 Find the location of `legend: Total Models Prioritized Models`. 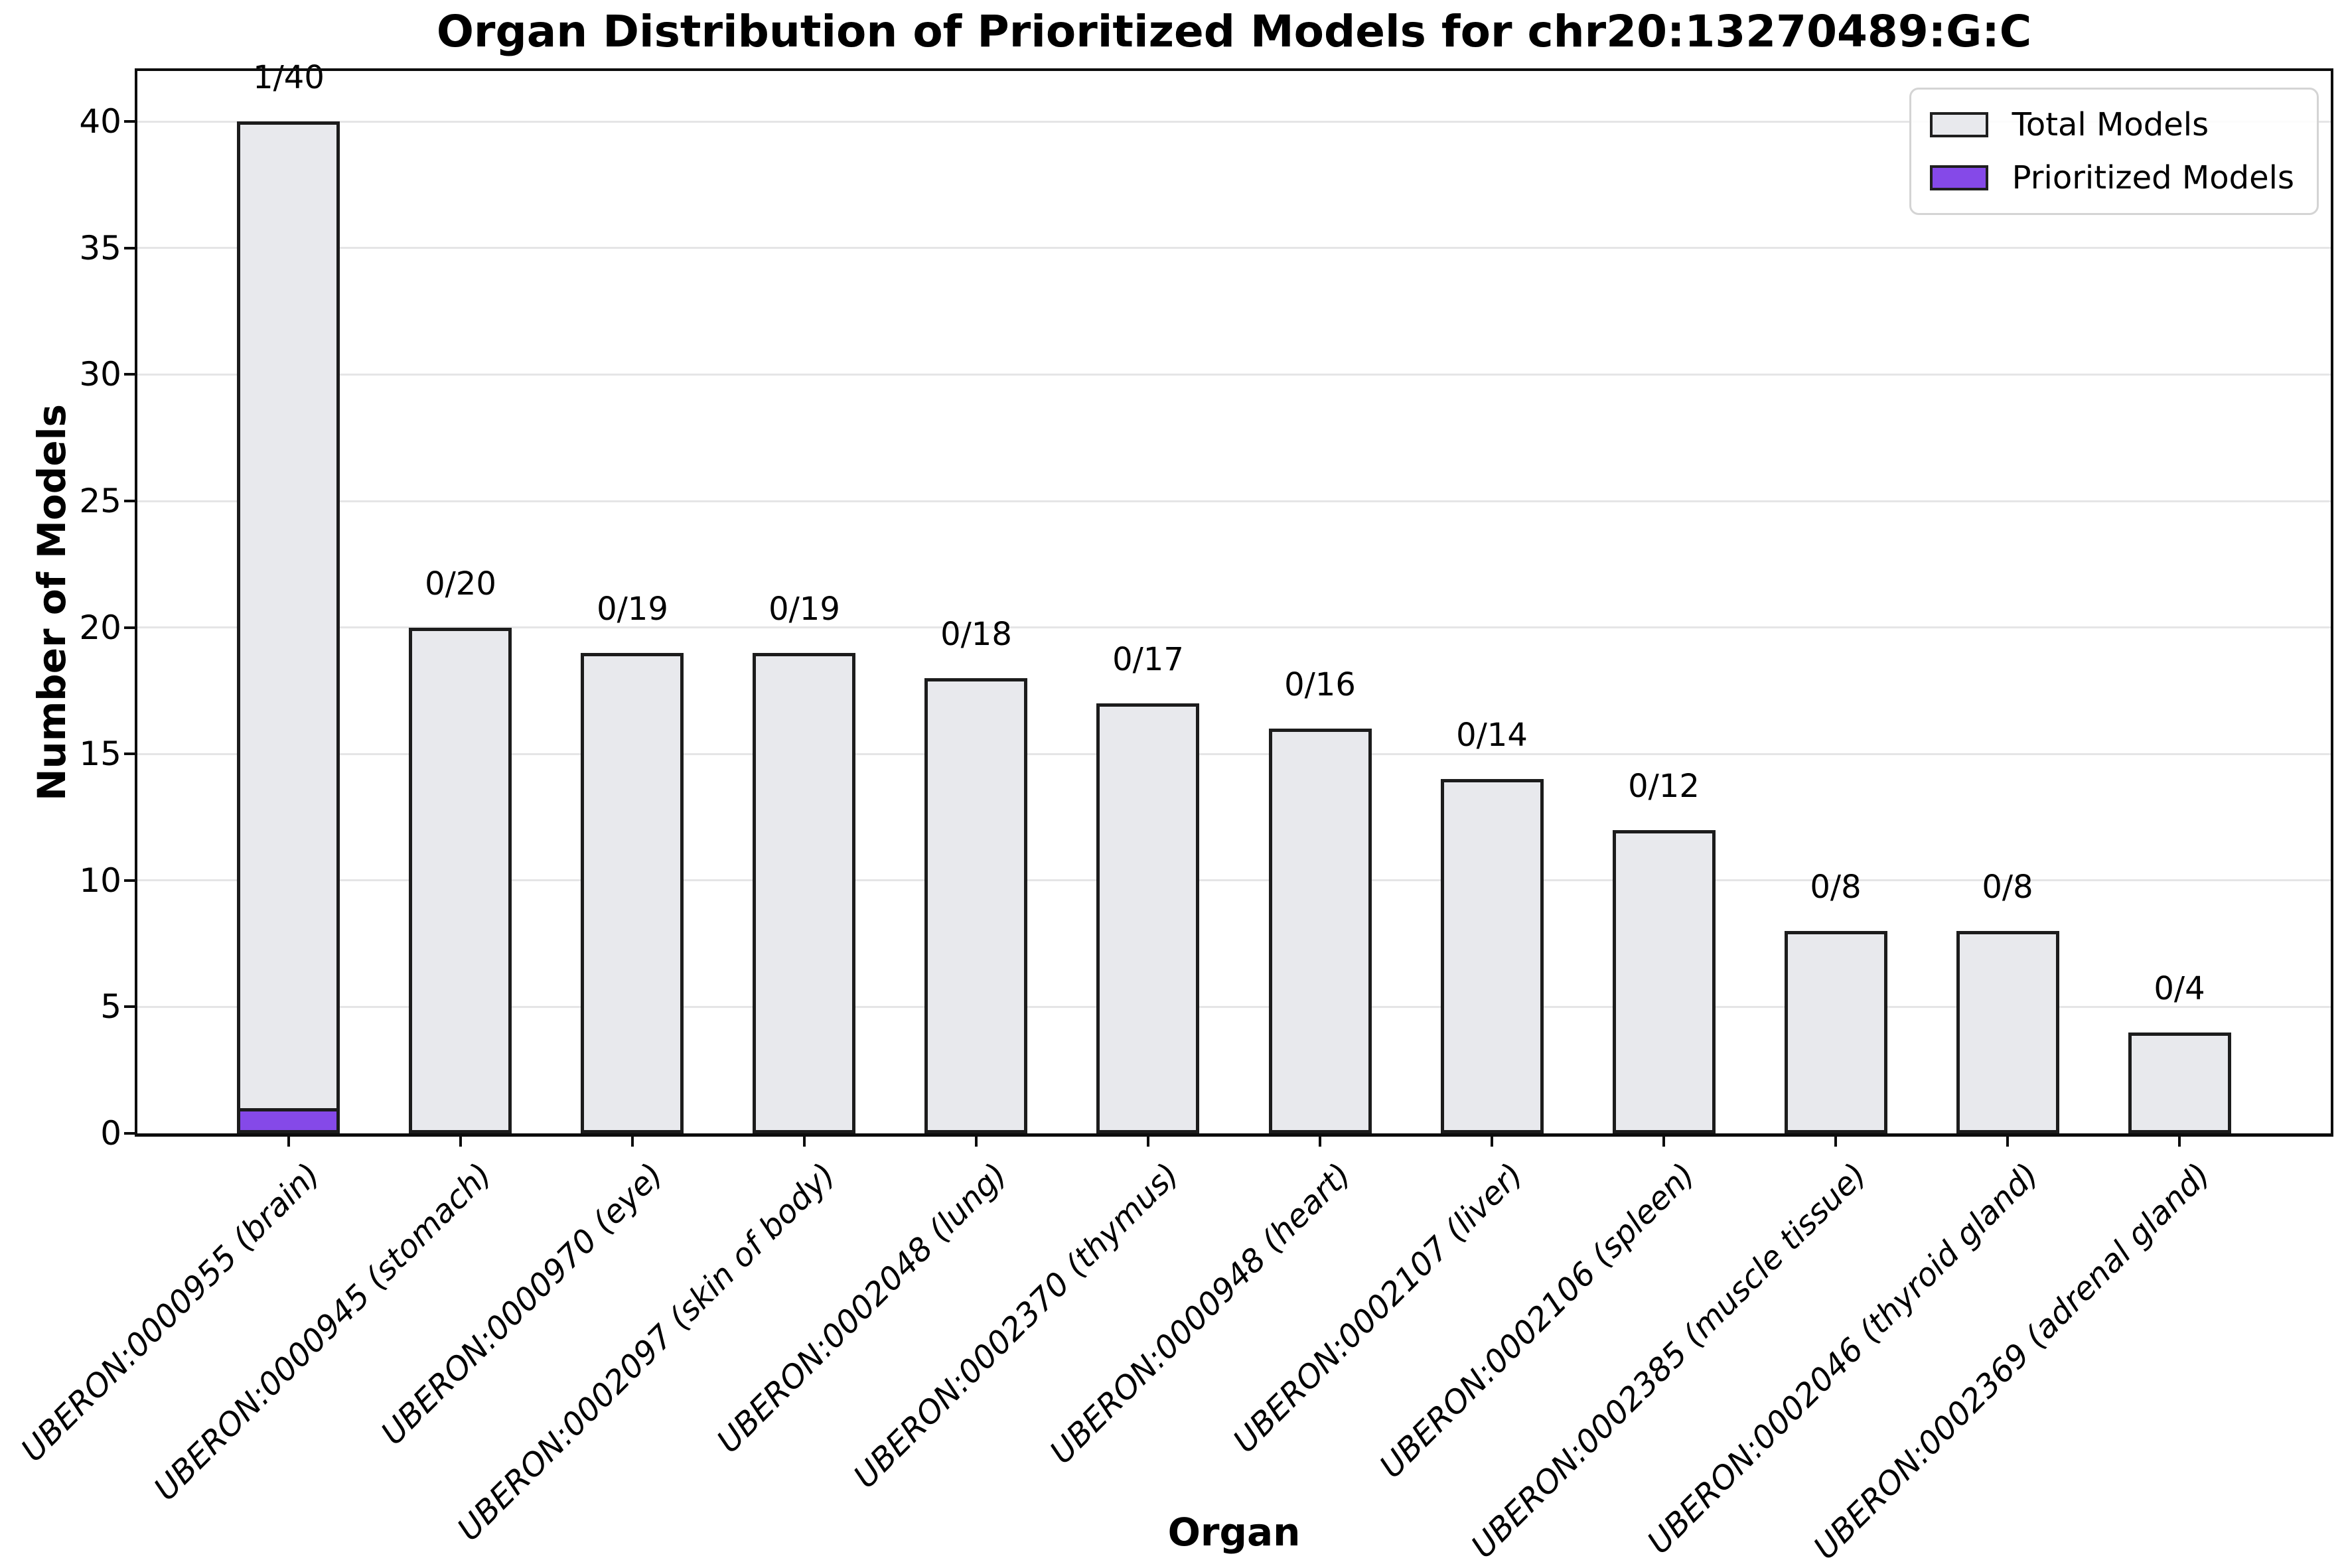

legend: Total Models Prioritized Models is located at coordinates (2114, 151).